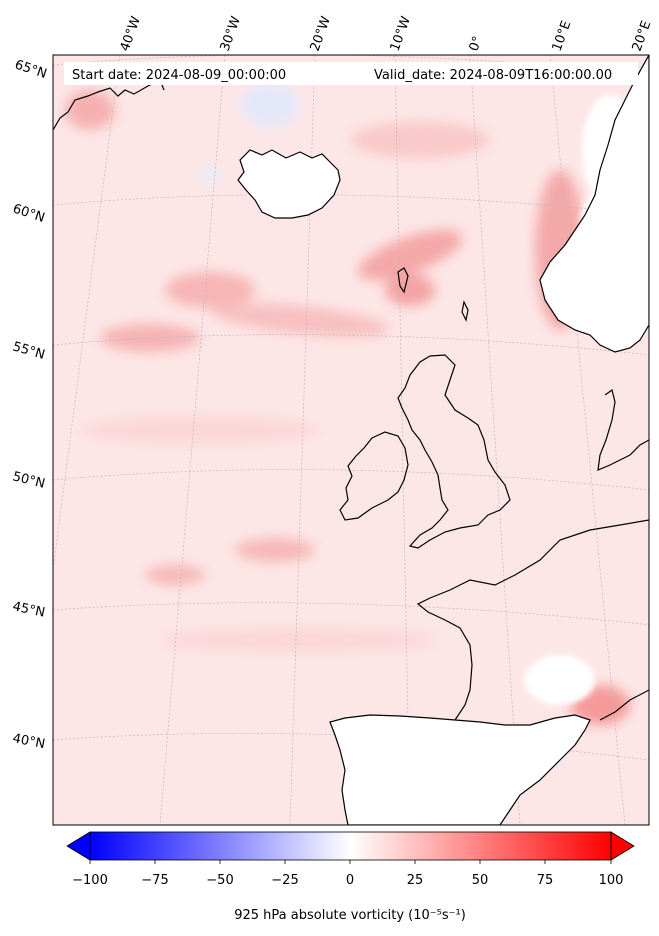  Describe the element at coordinates (545, 880) in the screenshot. I see `colorbar-tick-label: 75` at that location.